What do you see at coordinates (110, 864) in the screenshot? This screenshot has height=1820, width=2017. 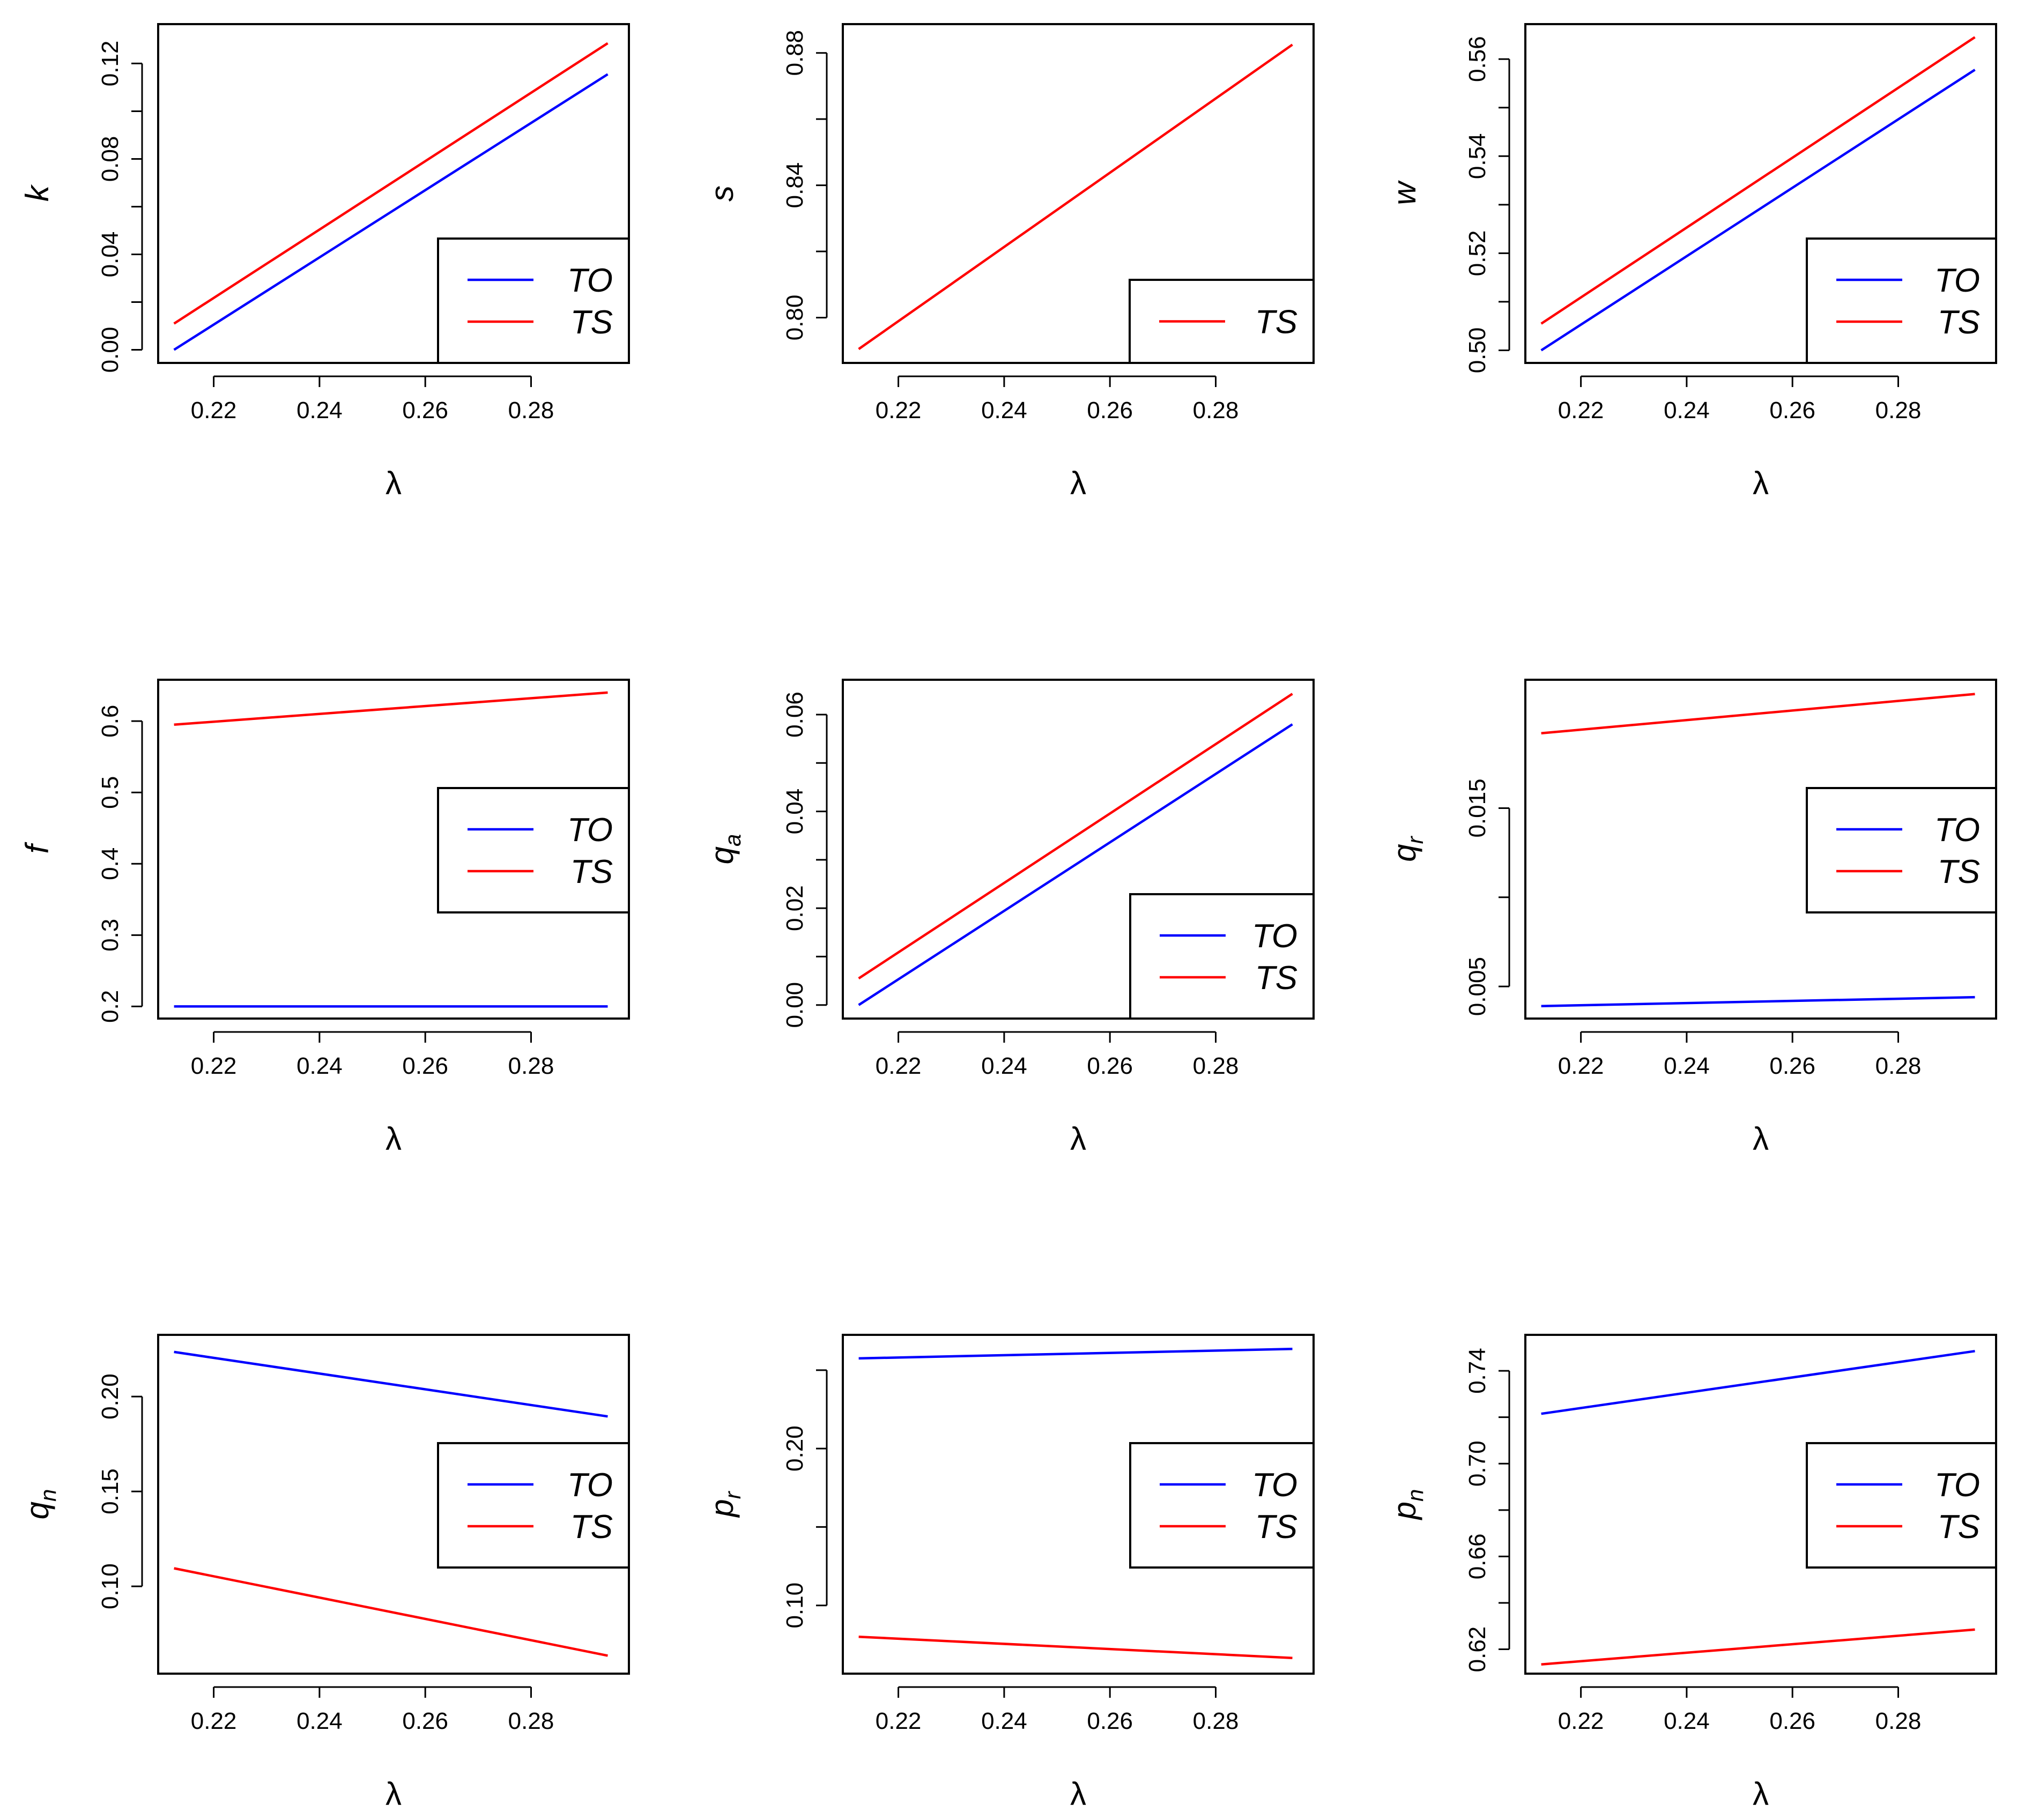 I see `y-tick-label: 0.4` at bounding box center [110, 864].